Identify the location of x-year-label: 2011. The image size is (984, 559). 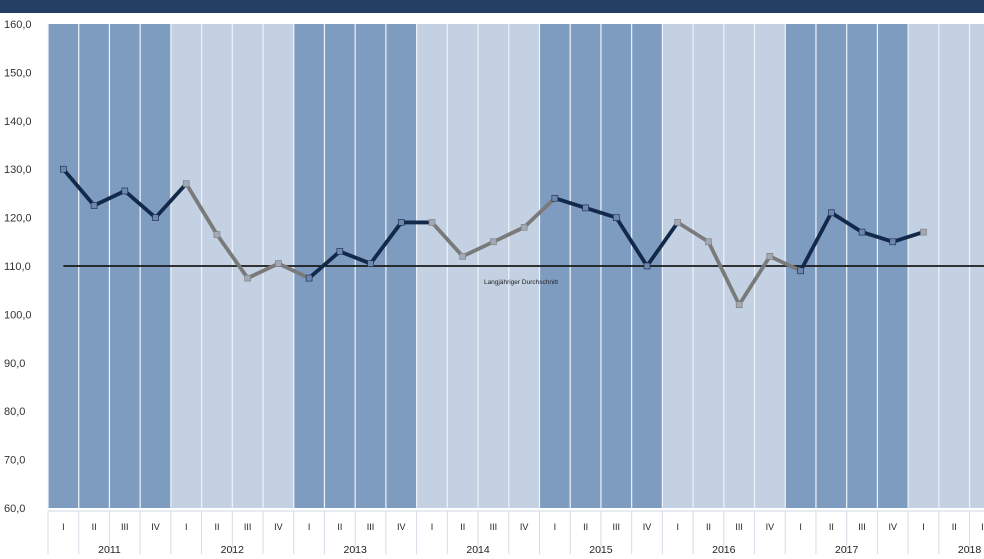
(109, 549).